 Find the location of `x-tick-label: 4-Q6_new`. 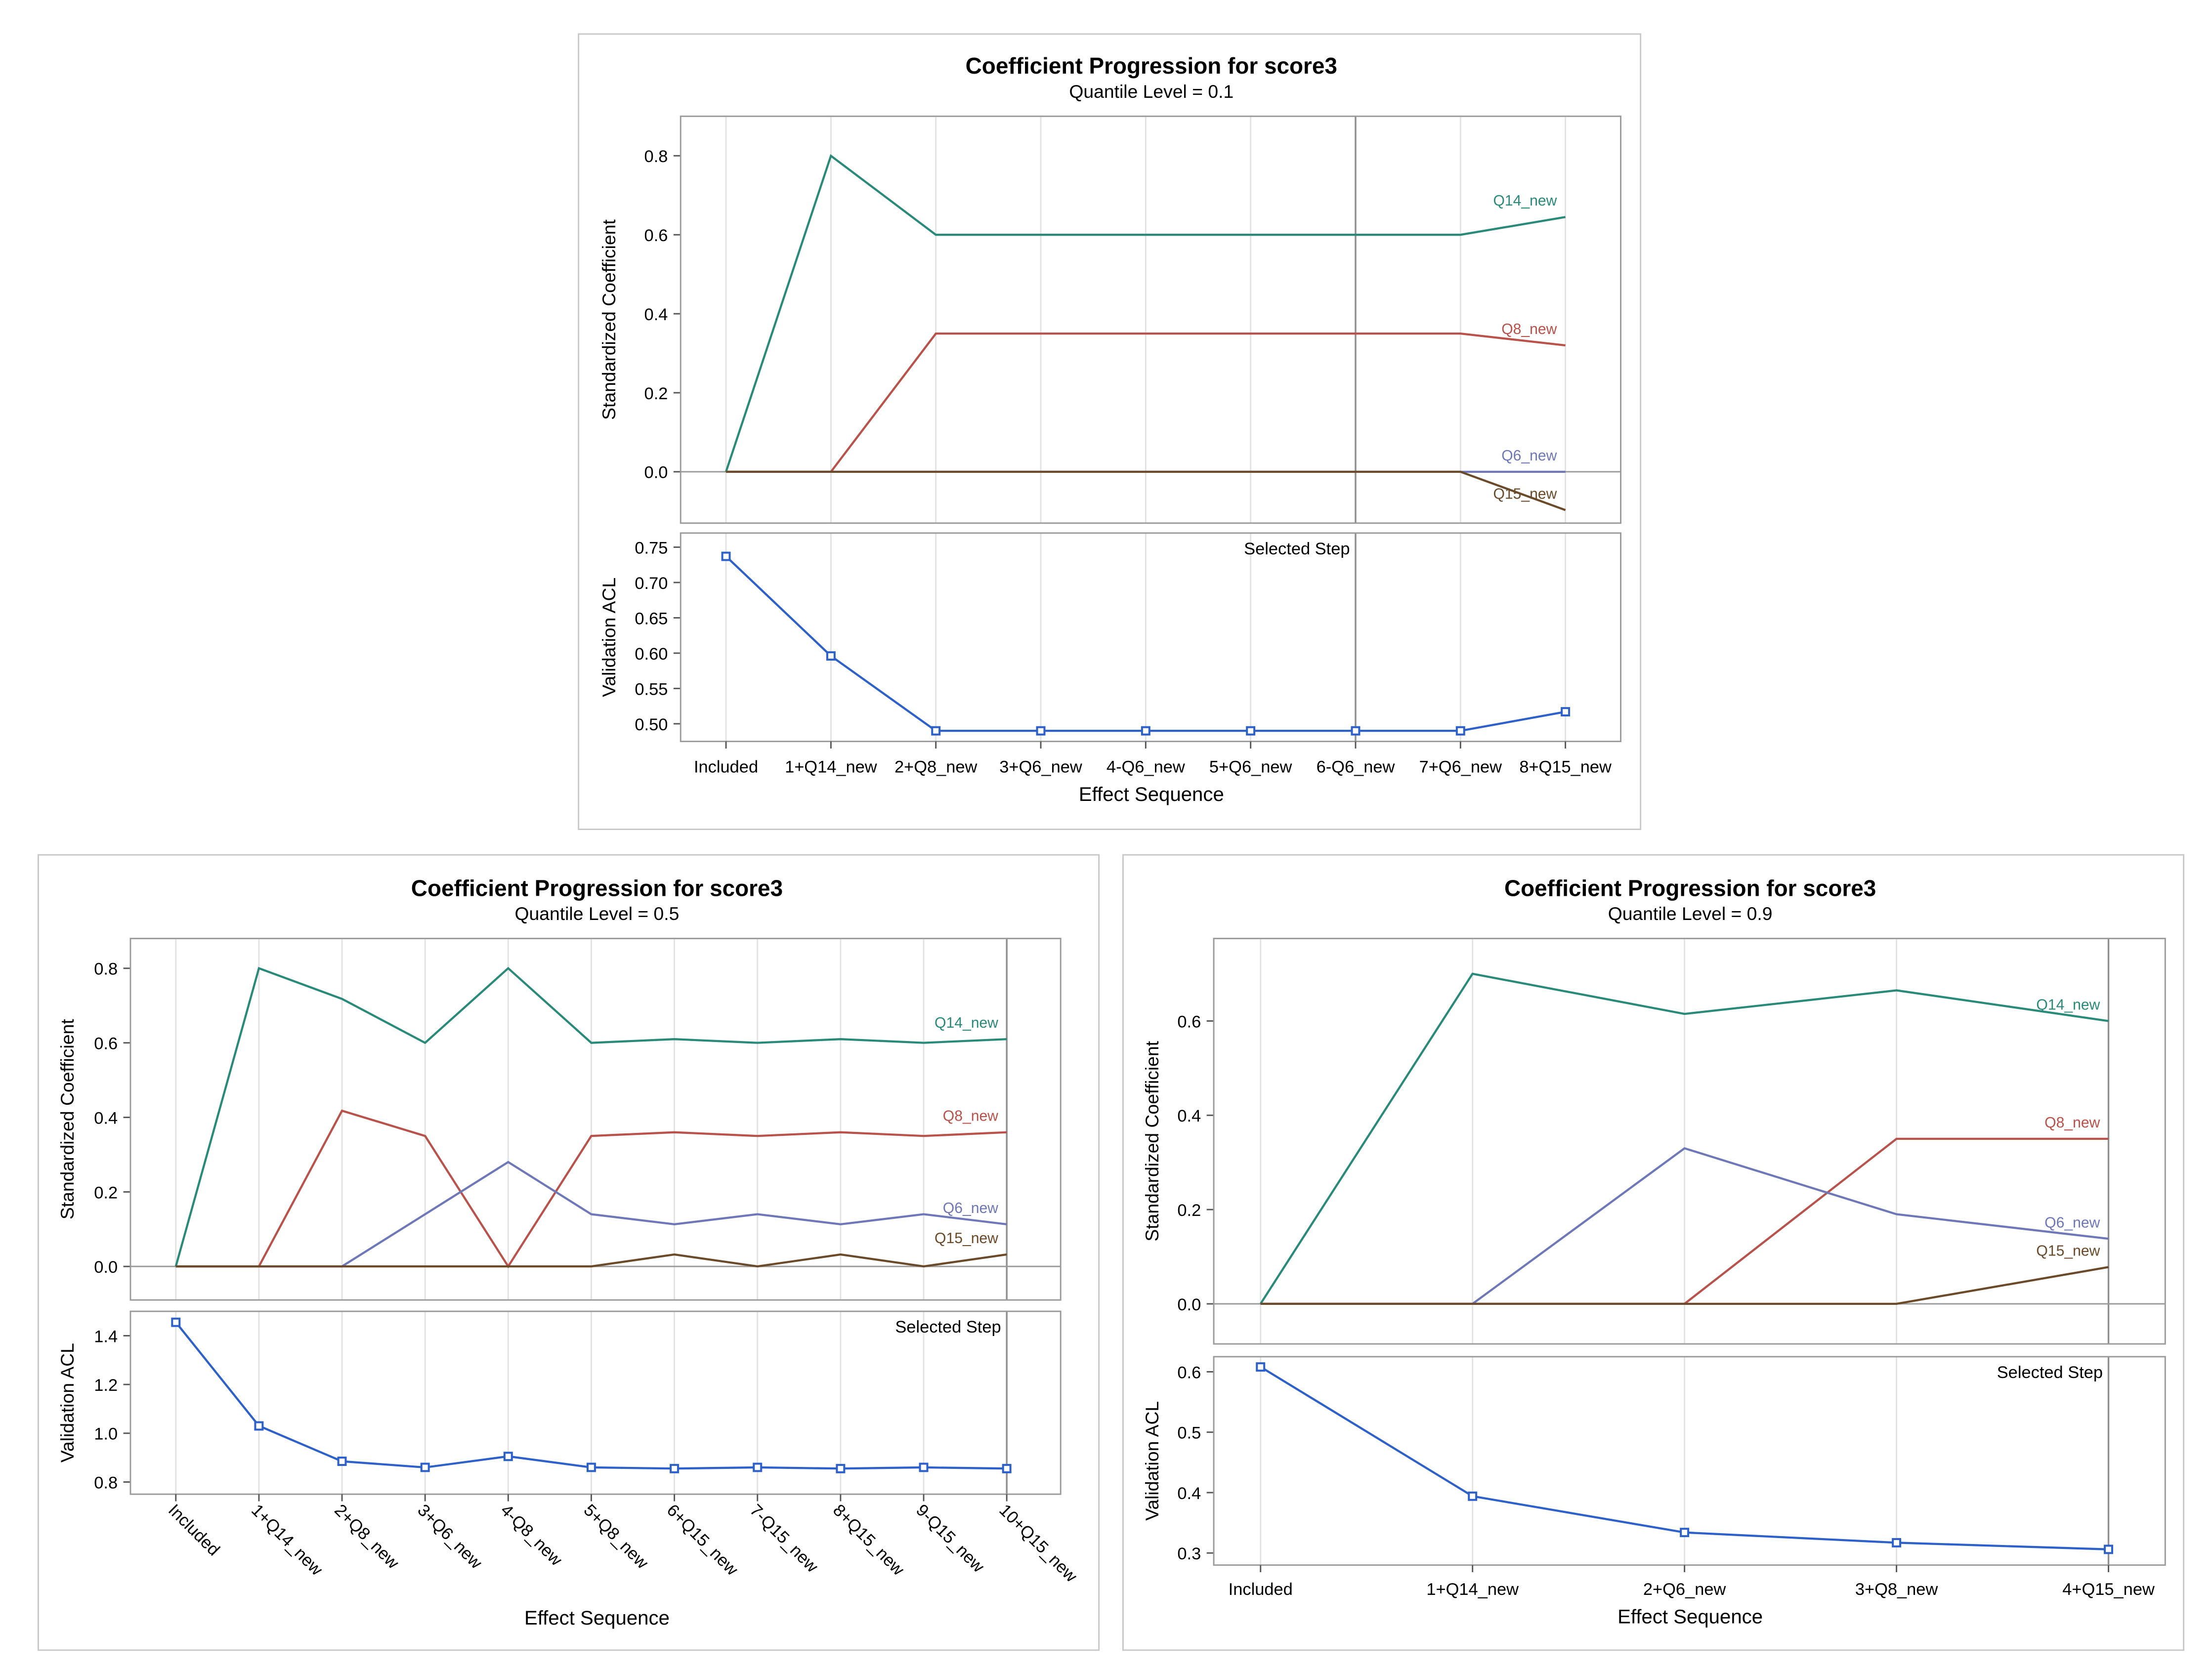

x-tick-label: 4-Q6_new is located at coordinates (1145, 768).